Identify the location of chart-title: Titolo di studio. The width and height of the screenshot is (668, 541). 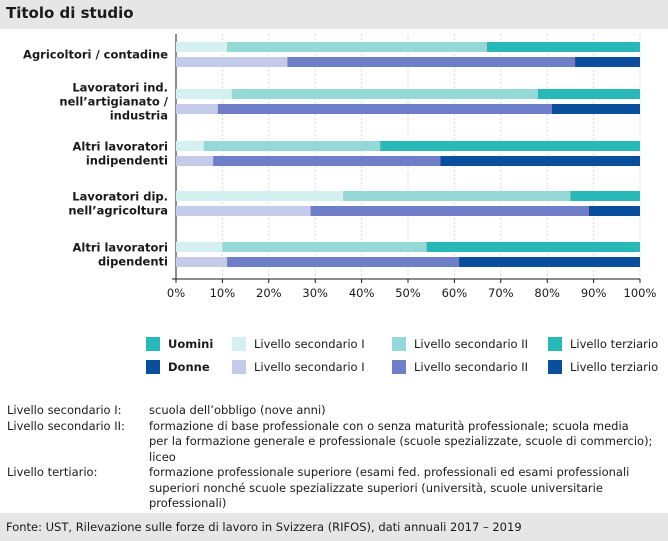
(70, 13).